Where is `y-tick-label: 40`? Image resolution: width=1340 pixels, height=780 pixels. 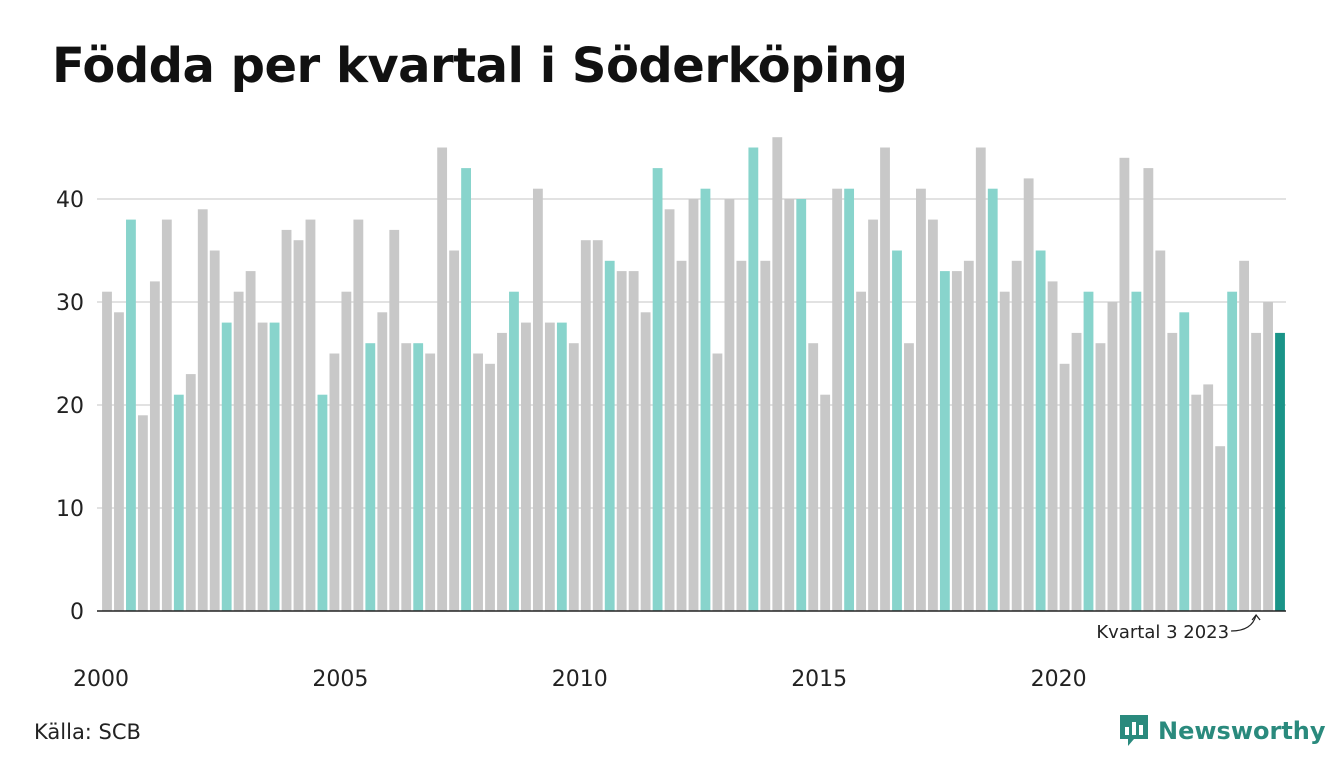
y-tick-label: 40 is located at coordinates (70, 200).